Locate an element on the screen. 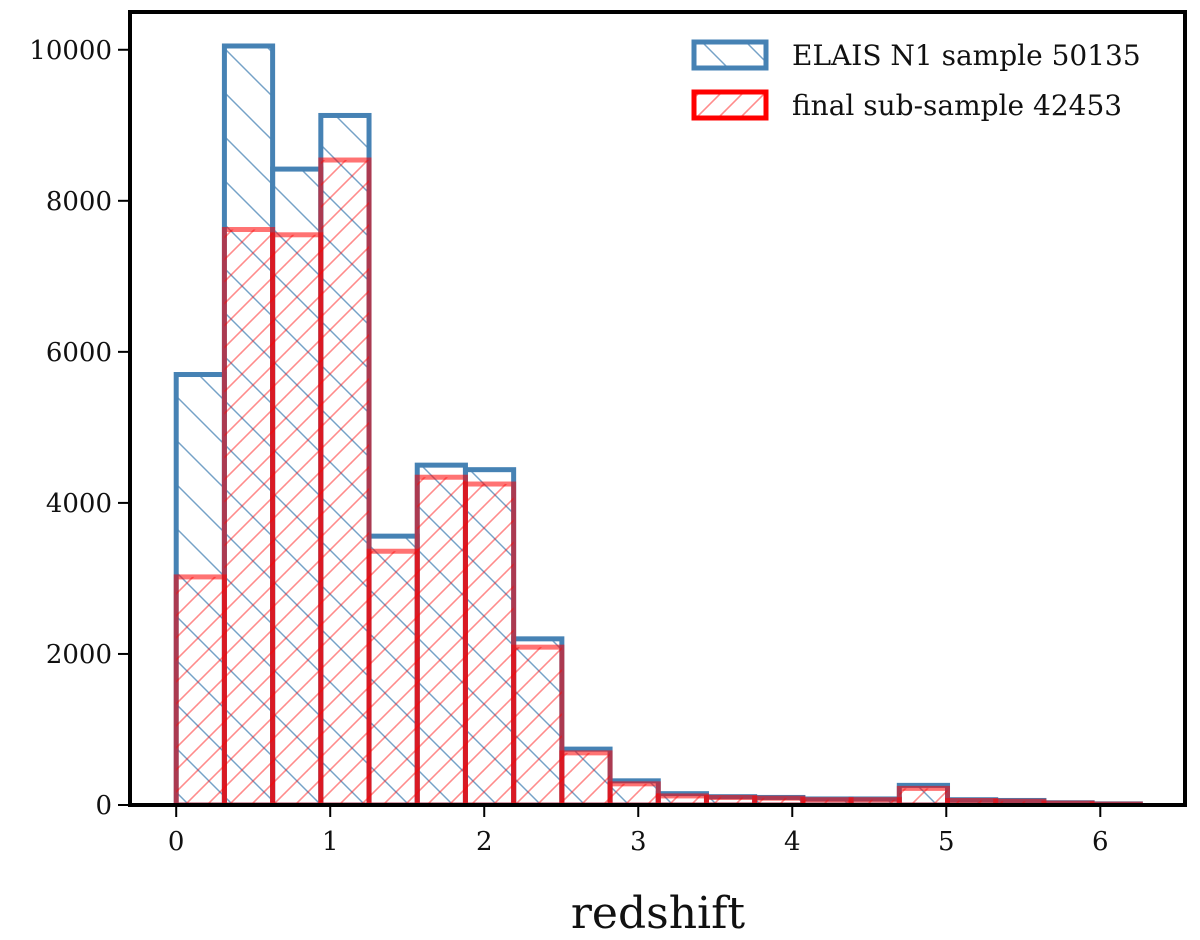 Image resolution: width=1200 pixels, height=940 pixels. y-tick-label: 2000 is located at coordinates (79, 655).